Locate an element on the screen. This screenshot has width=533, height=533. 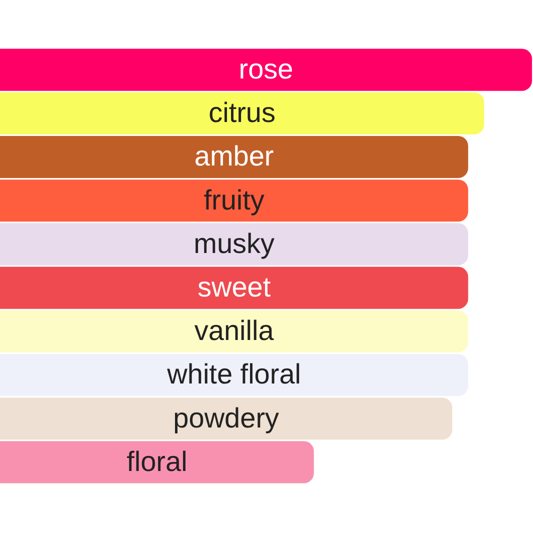
y-tick-label: sweet is located at coordinates (234, 287).